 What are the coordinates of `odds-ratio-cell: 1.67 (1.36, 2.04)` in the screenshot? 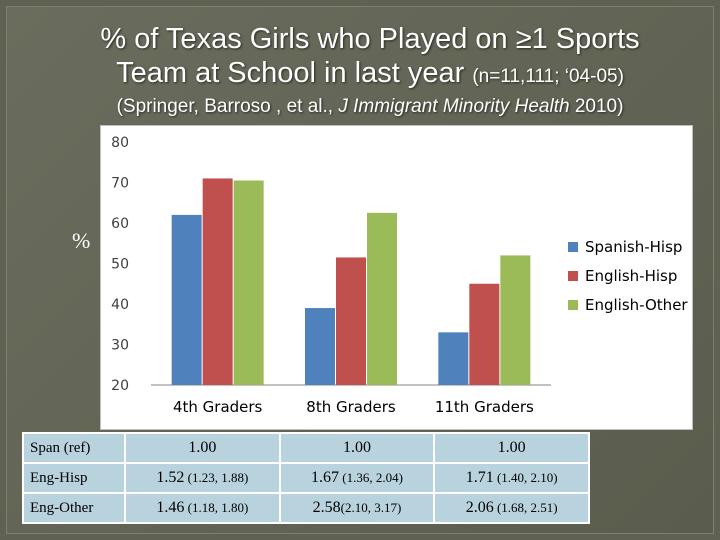 It's located at (357, 478).